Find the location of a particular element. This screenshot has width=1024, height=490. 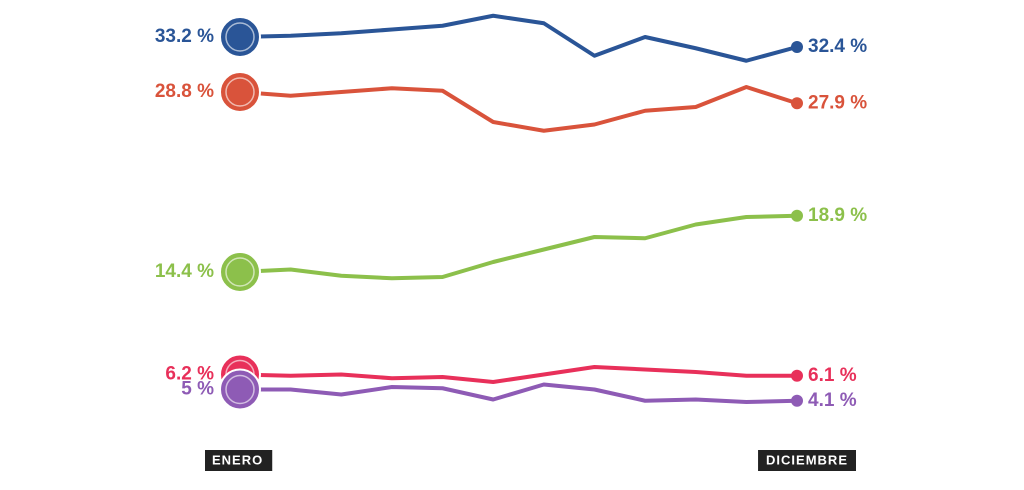

x-label-group: ENERO is located at coordinates (239, 460).